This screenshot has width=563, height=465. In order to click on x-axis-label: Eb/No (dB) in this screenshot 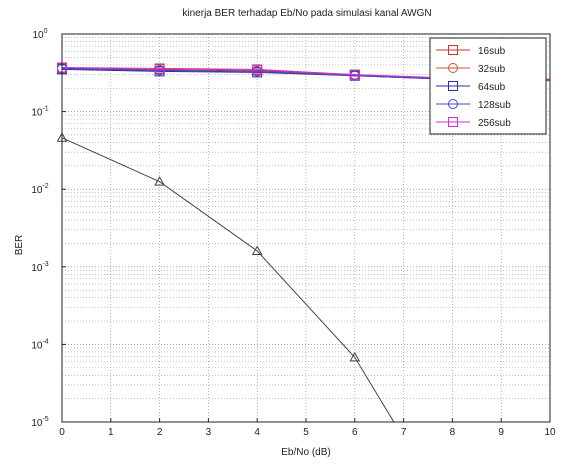, I will do `click(305, 452)`.